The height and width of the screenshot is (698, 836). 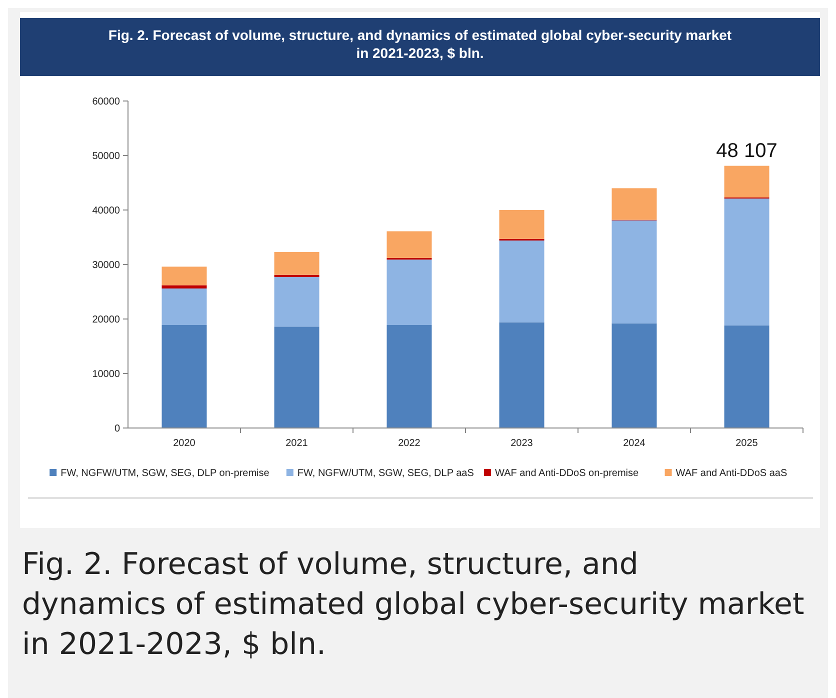 What do you see at coordinates (106, 374) in the screenshot?
I see `y-tick-label: 10000` at bounding box center [106, 374].